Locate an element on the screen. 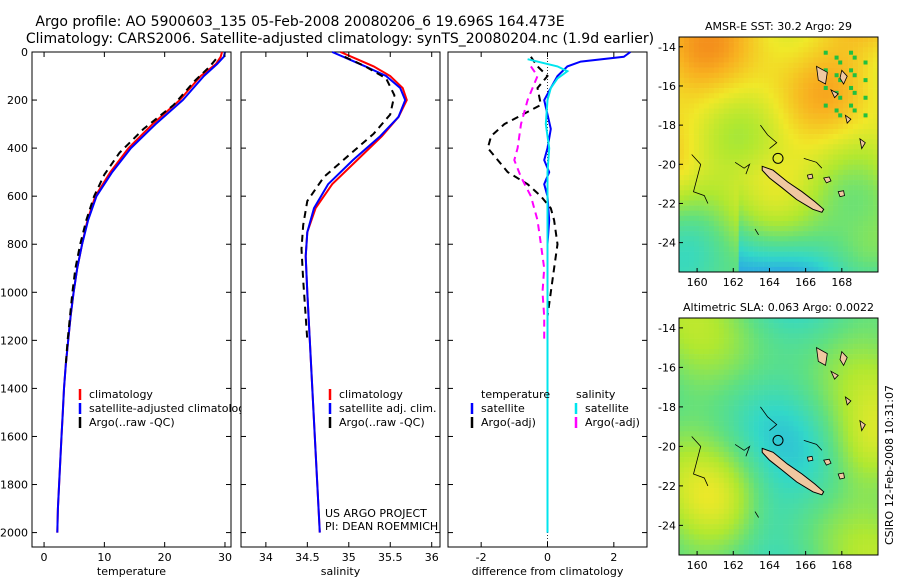  temperature-ytick-label-10: 2000 is located at coordinates (14, 533).